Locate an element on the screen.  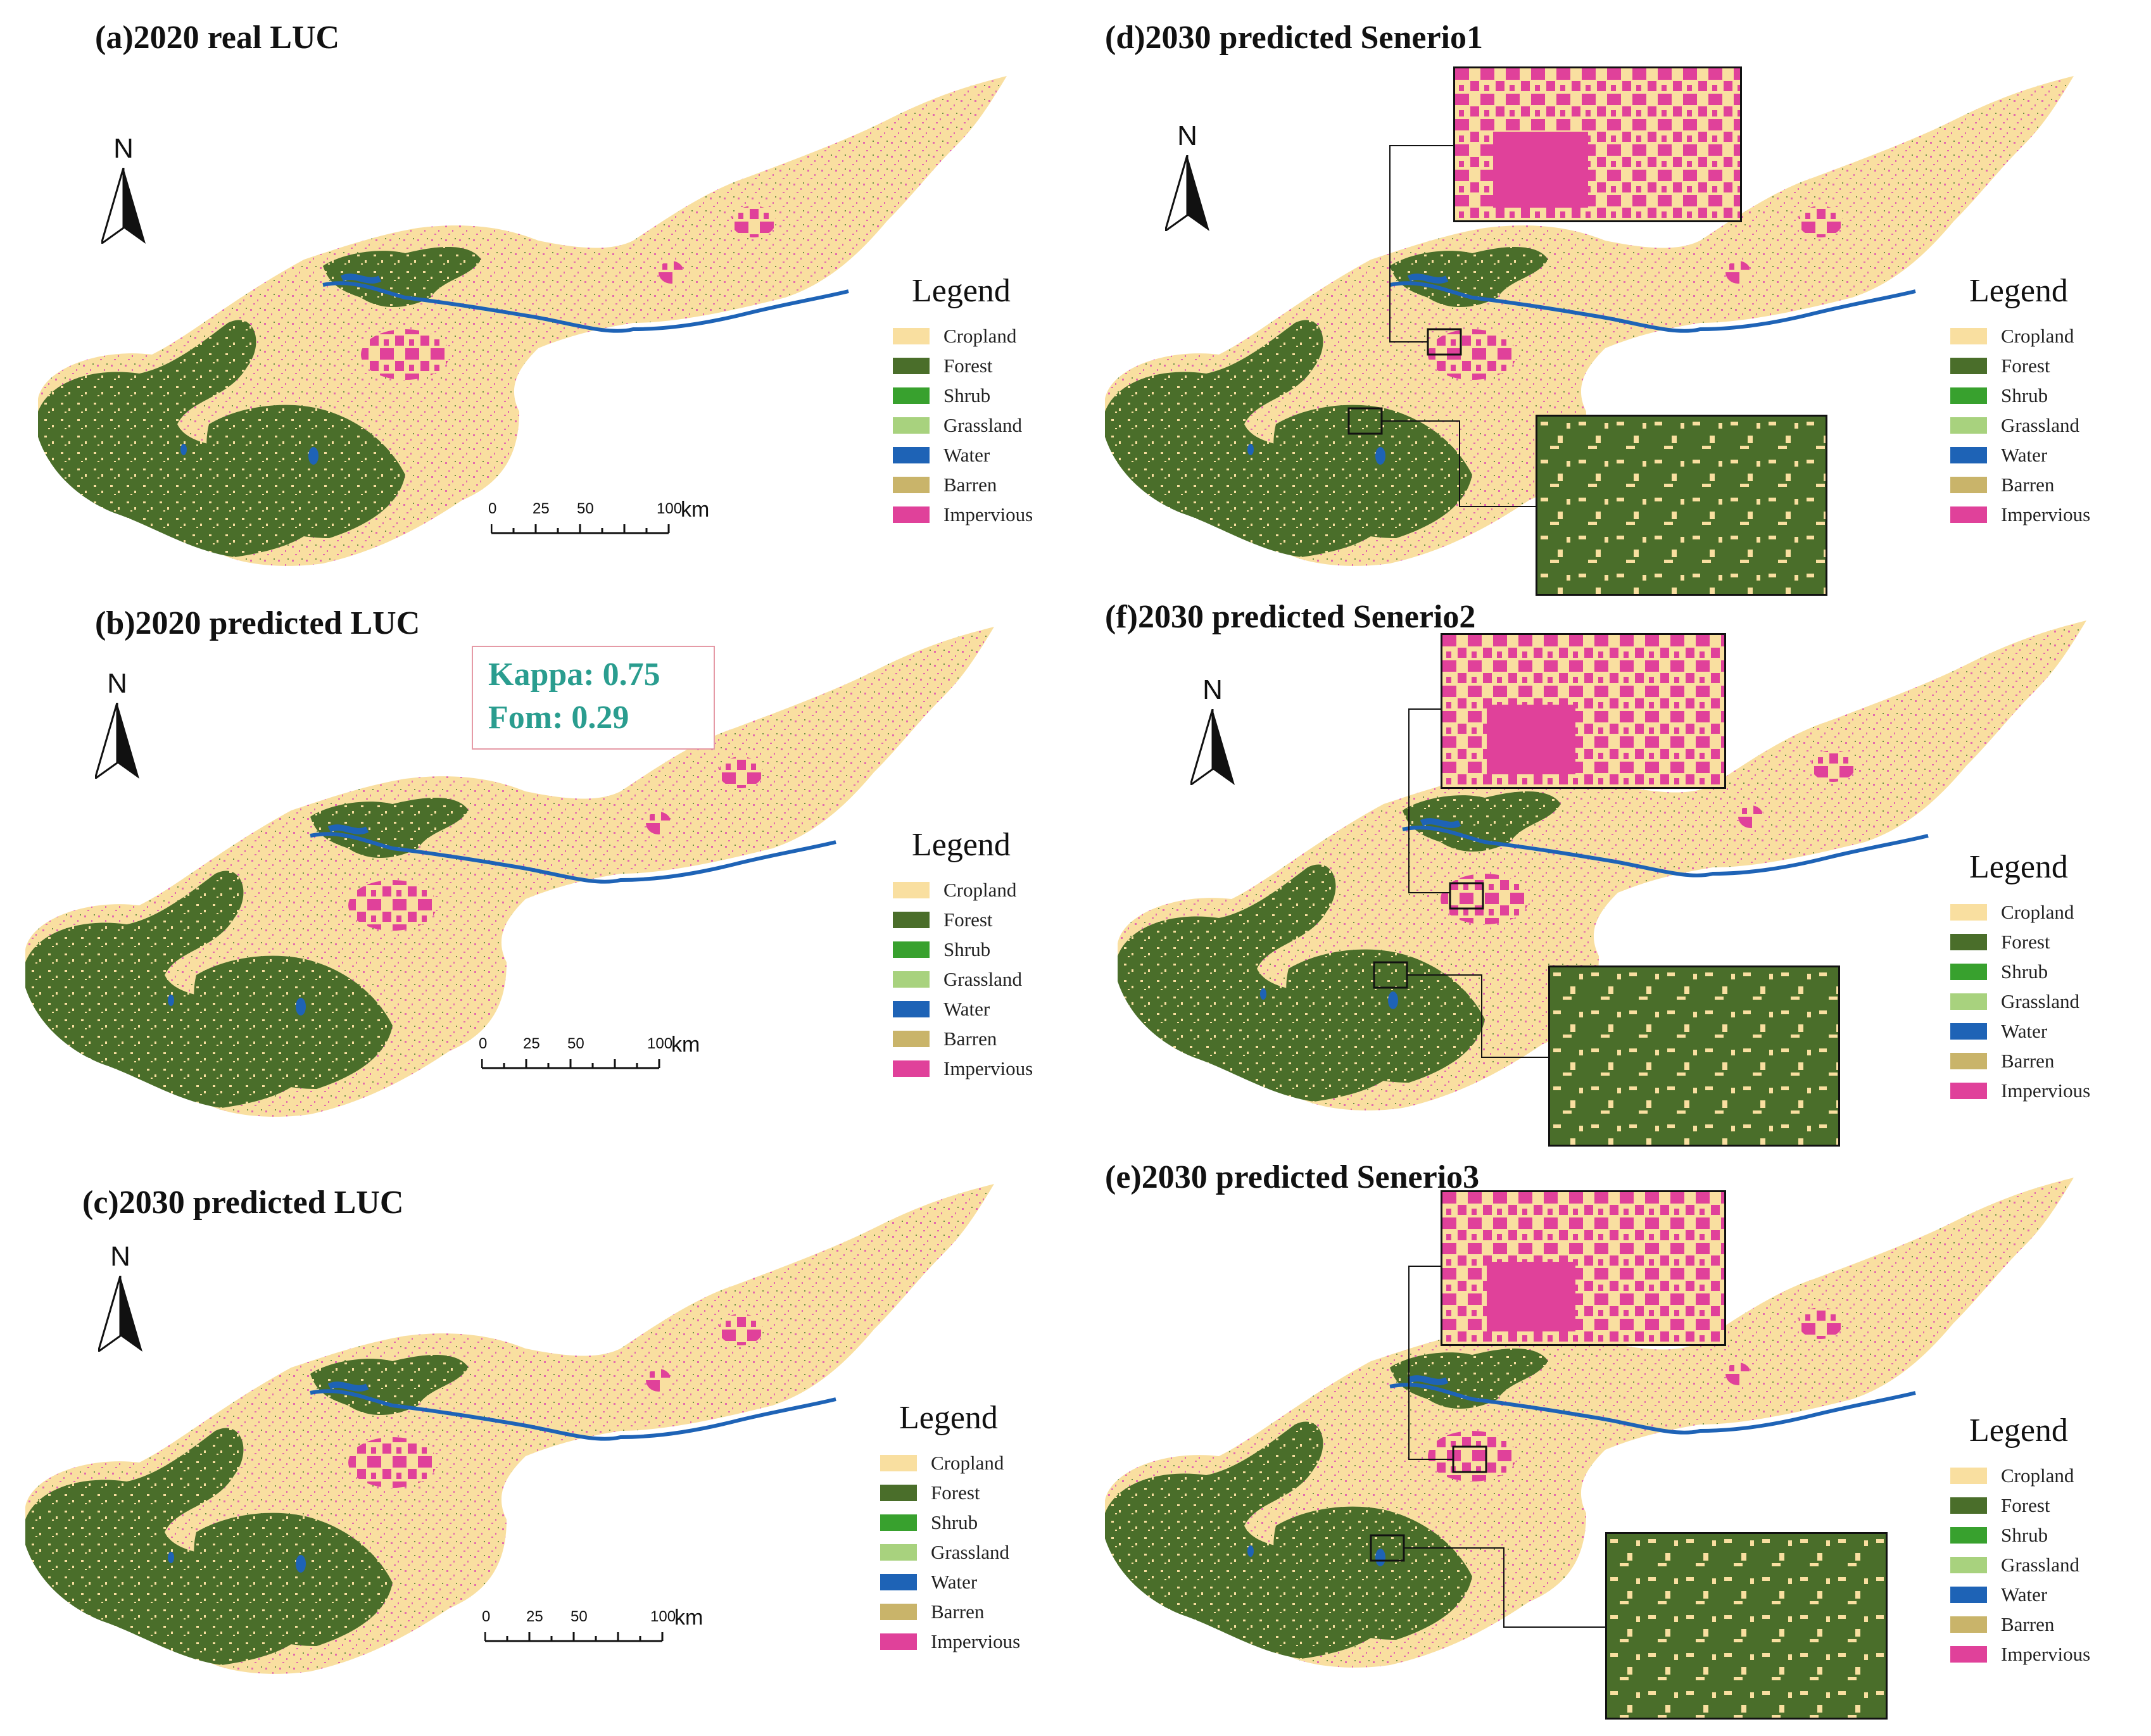
scale-bar-line is located at coordinates (580, 529).